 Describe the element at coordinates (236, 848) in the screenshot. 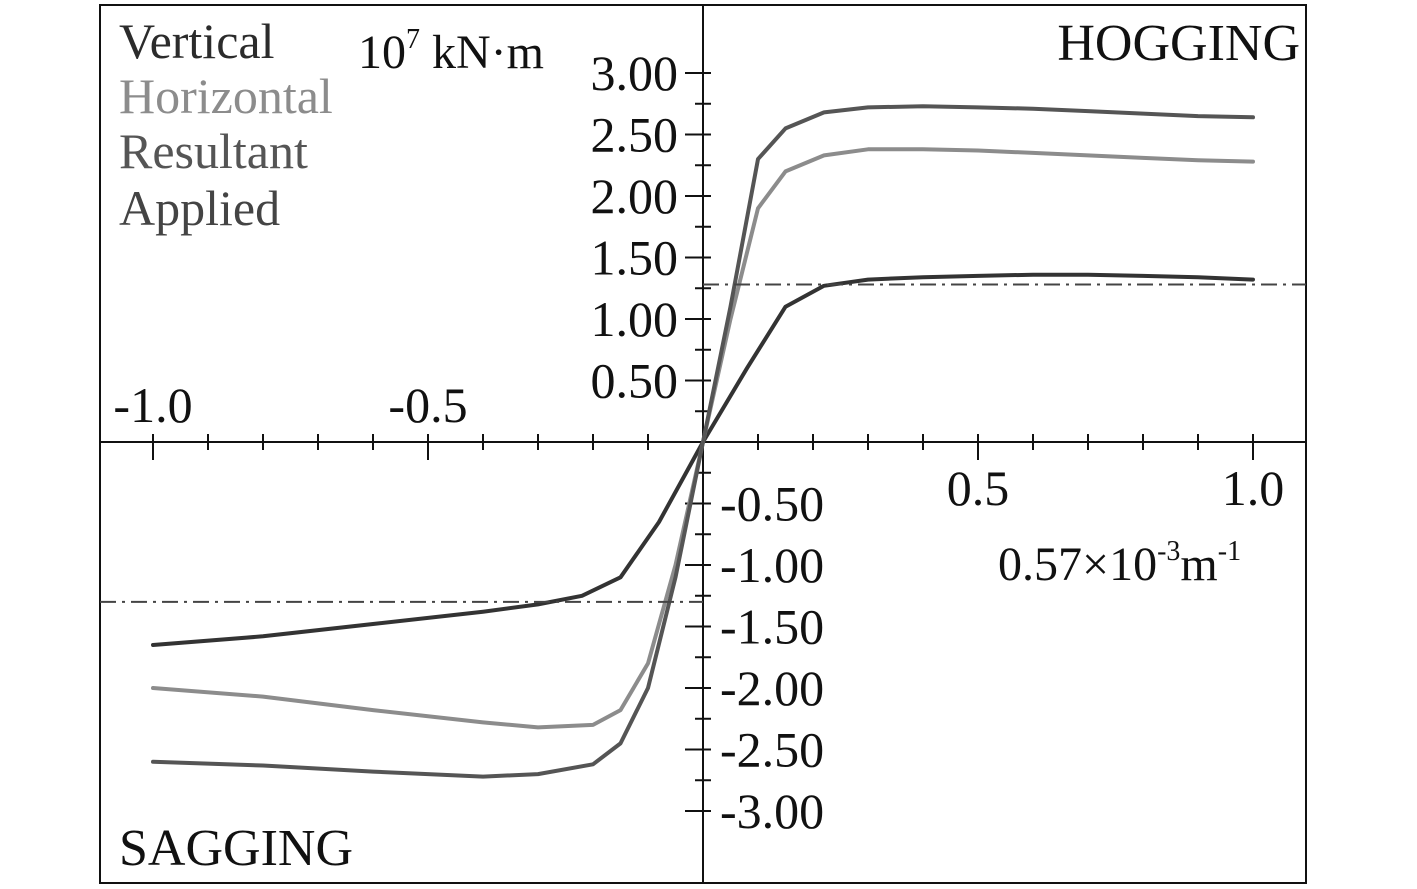

I see `sagging-label: SAGGING` at that location.